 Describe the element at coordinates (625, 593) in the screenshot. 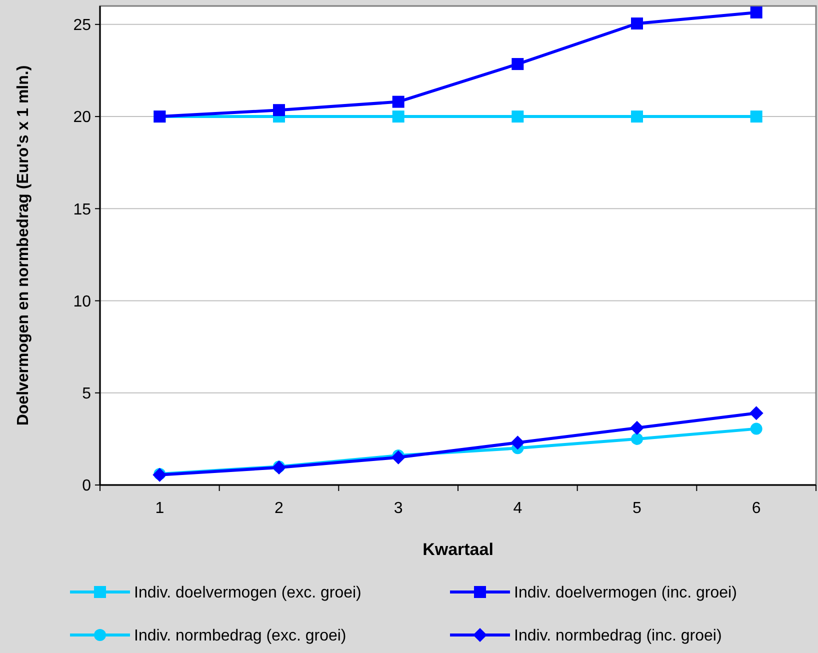

I see `legend-label: Indiv. doelvermogen (inc. groei)` at that location.